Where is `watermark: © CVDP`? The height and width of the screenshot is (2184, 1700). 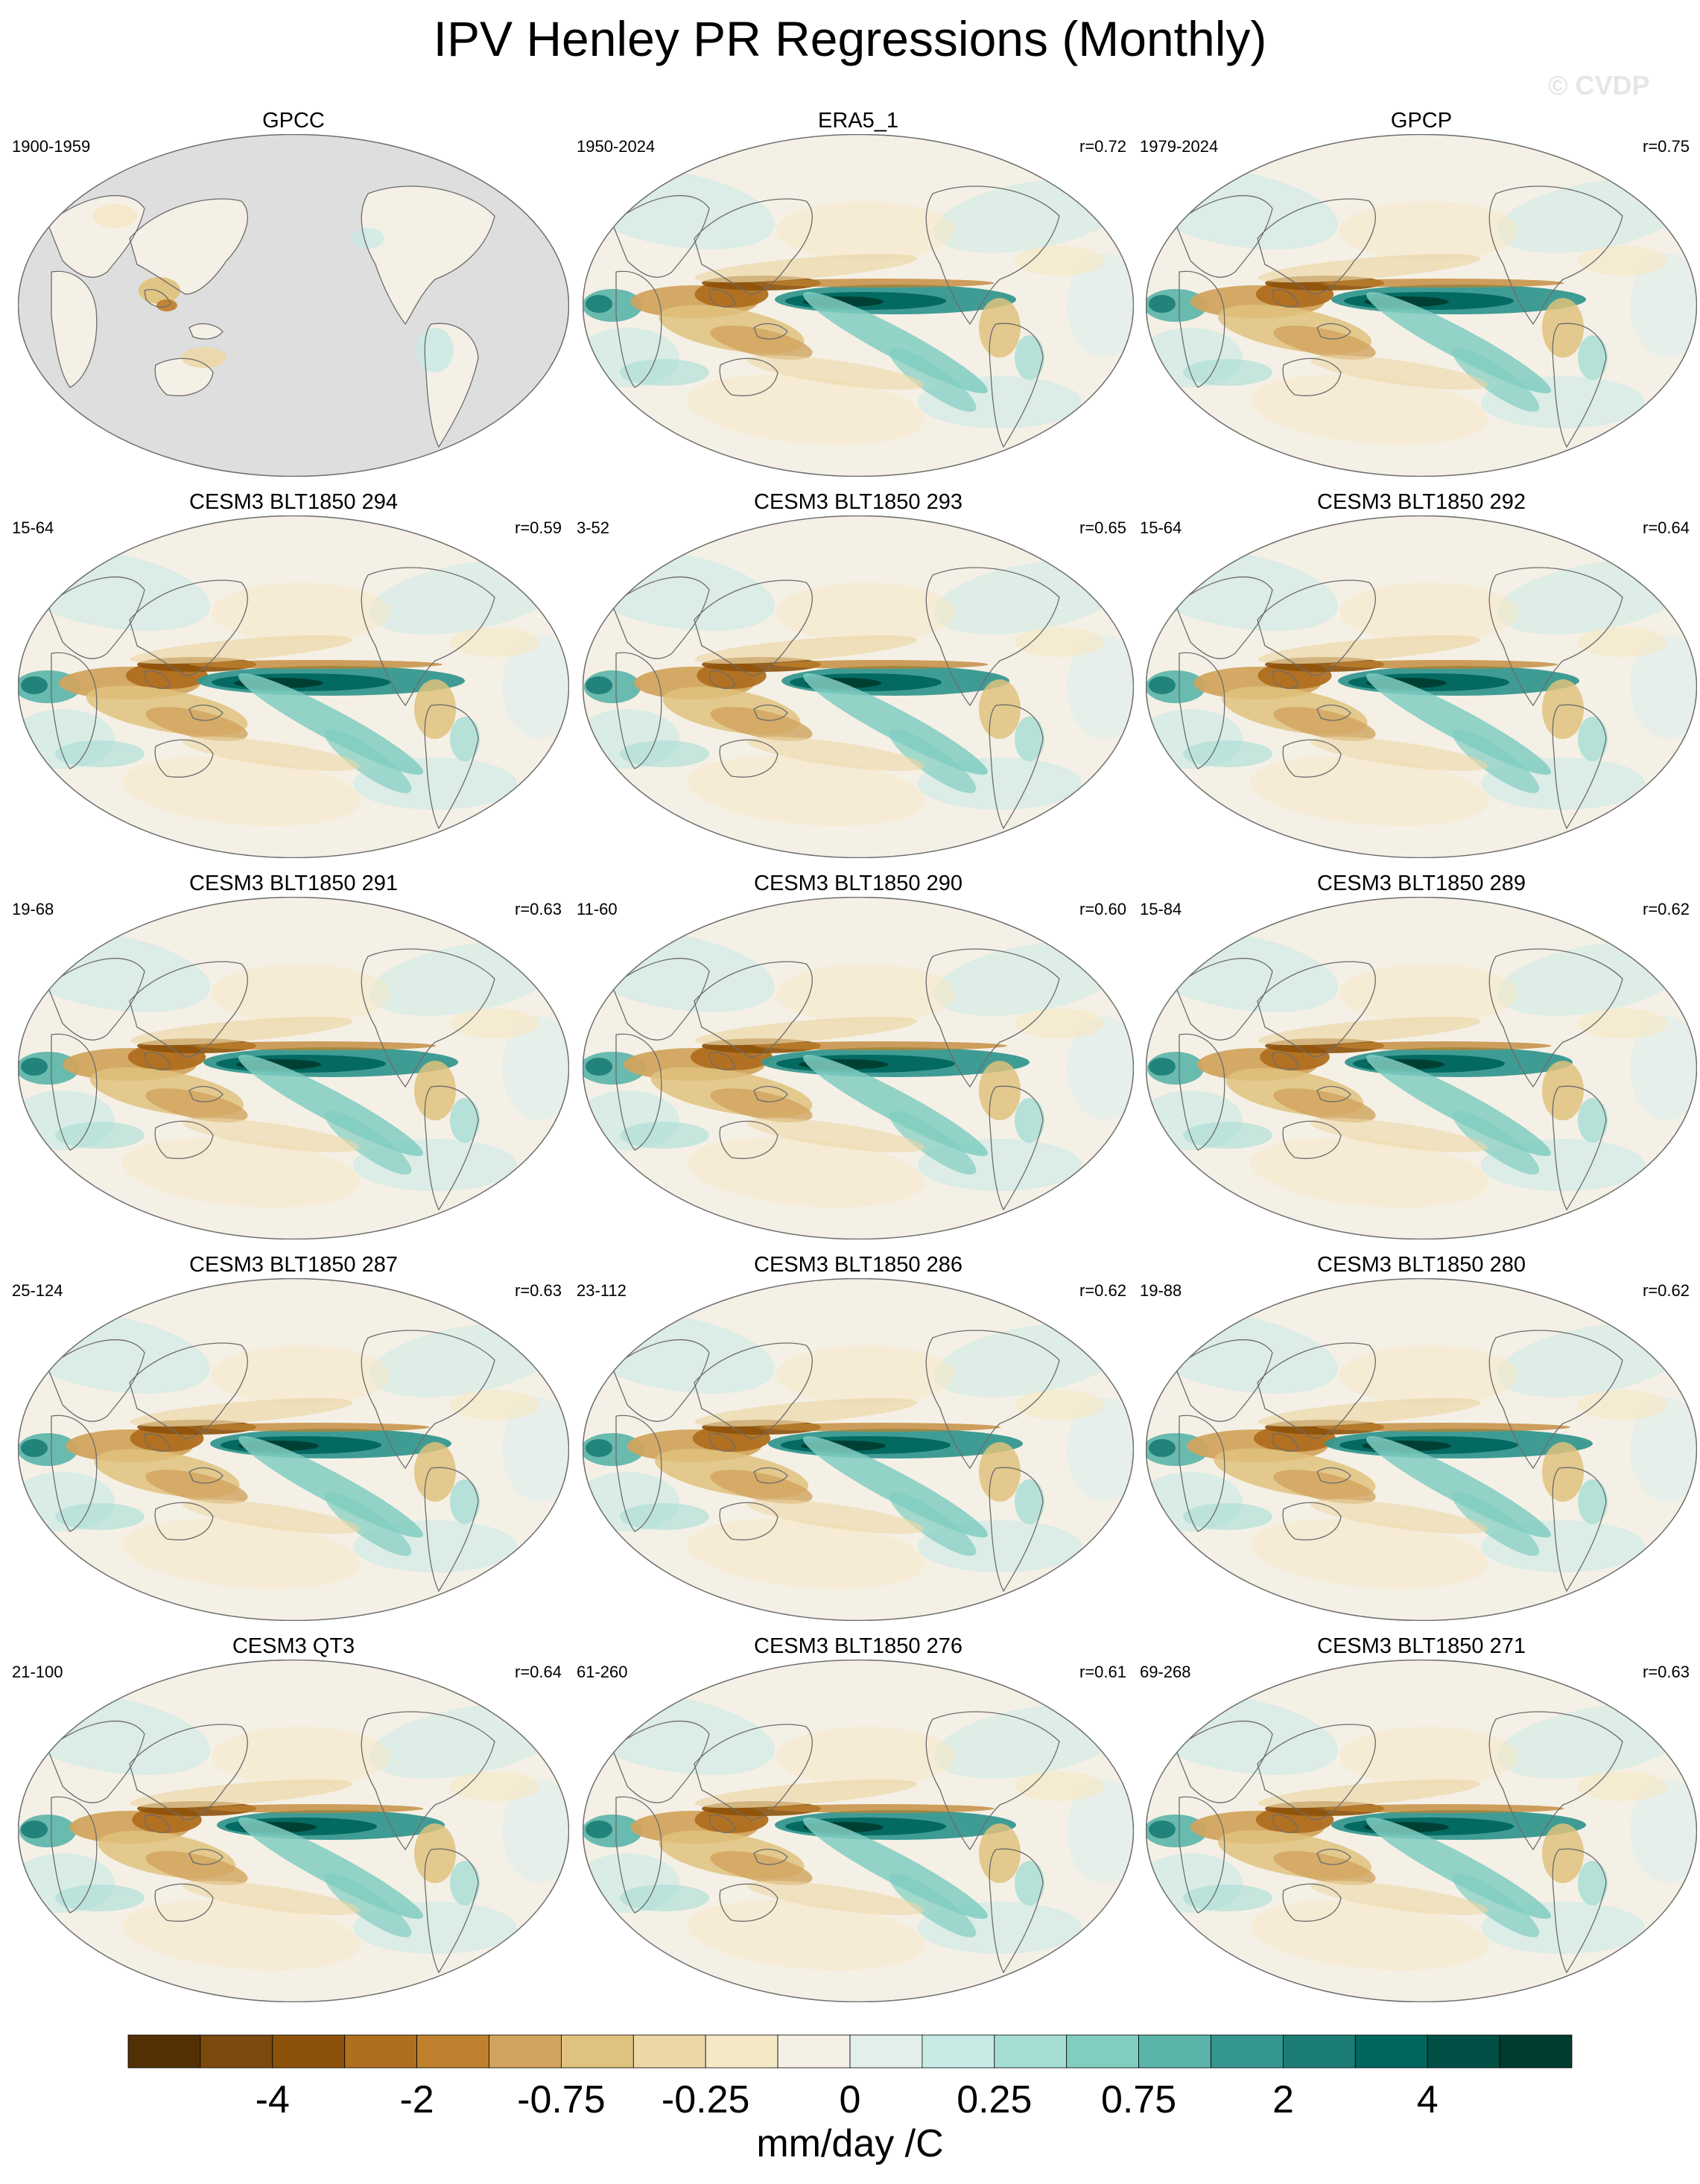 watermark: © CVDP is located at coordinates (1599, 85).